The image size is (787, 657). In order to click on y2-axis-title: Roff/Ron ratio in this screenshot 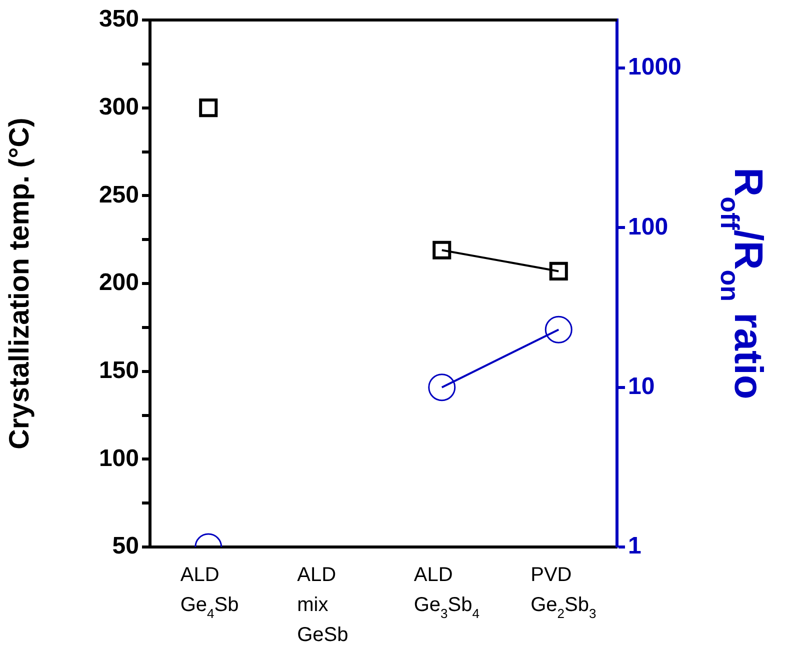, I will do `click(742, 284)`.